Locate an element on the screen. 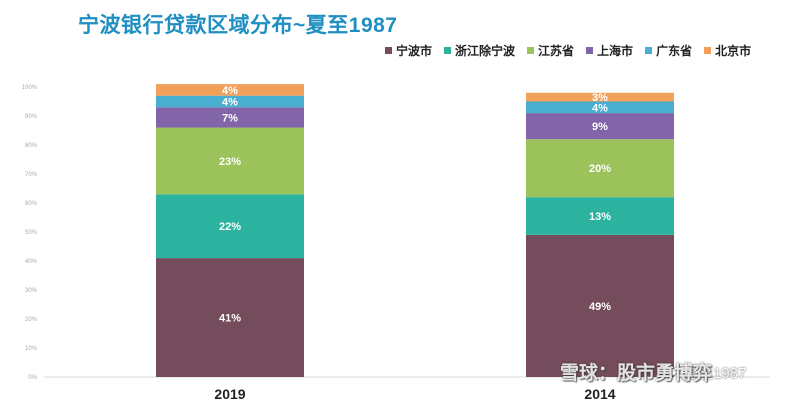  legend-item: 浙江除宁波 is located at coordinates (479, 50).